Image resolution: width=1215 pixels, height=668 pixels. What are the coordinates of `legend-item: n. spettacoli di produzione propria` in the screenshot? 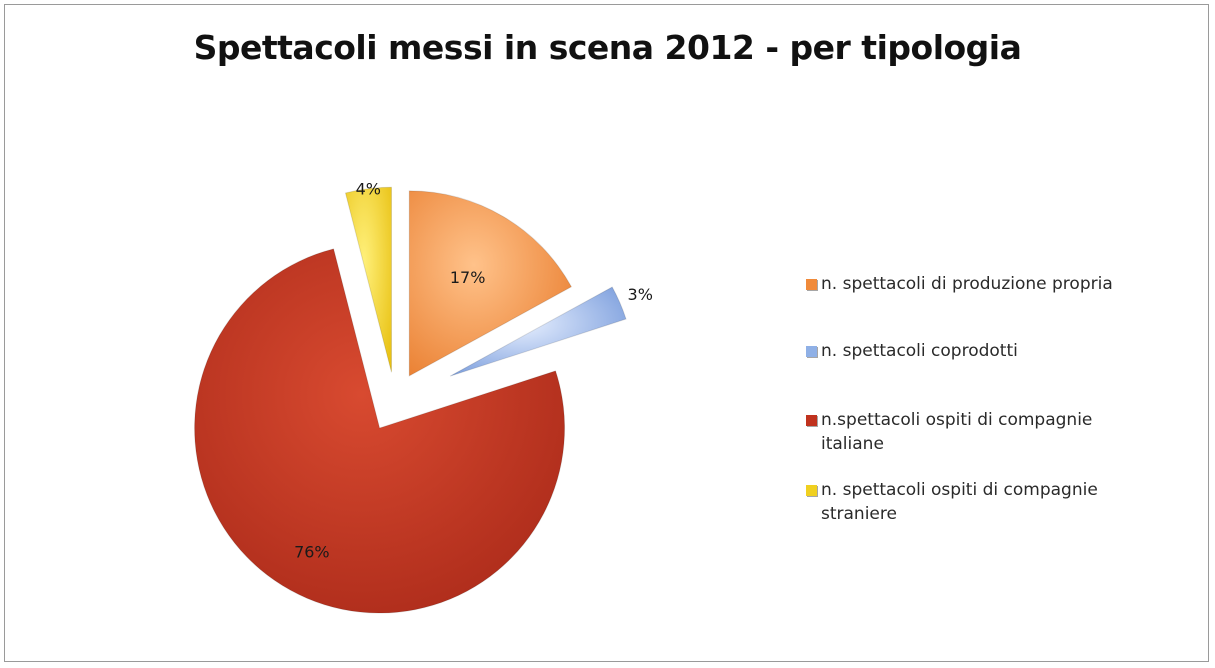 It's located at (978, 284).